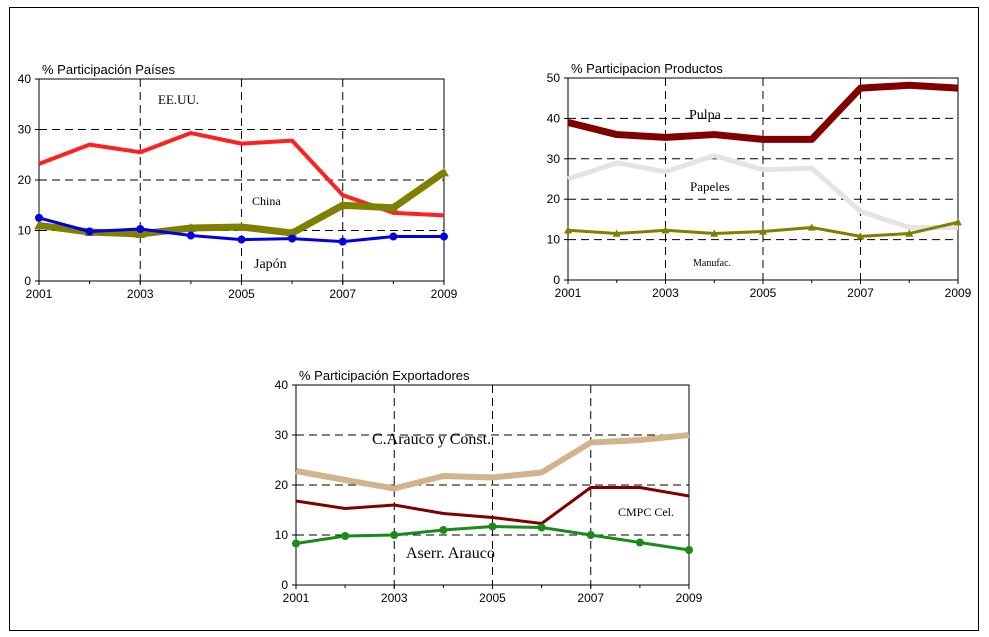 Image resolution: width=989 pixels, height=637 pixels. I want to click on series-label-2: China, so click(266, 201).